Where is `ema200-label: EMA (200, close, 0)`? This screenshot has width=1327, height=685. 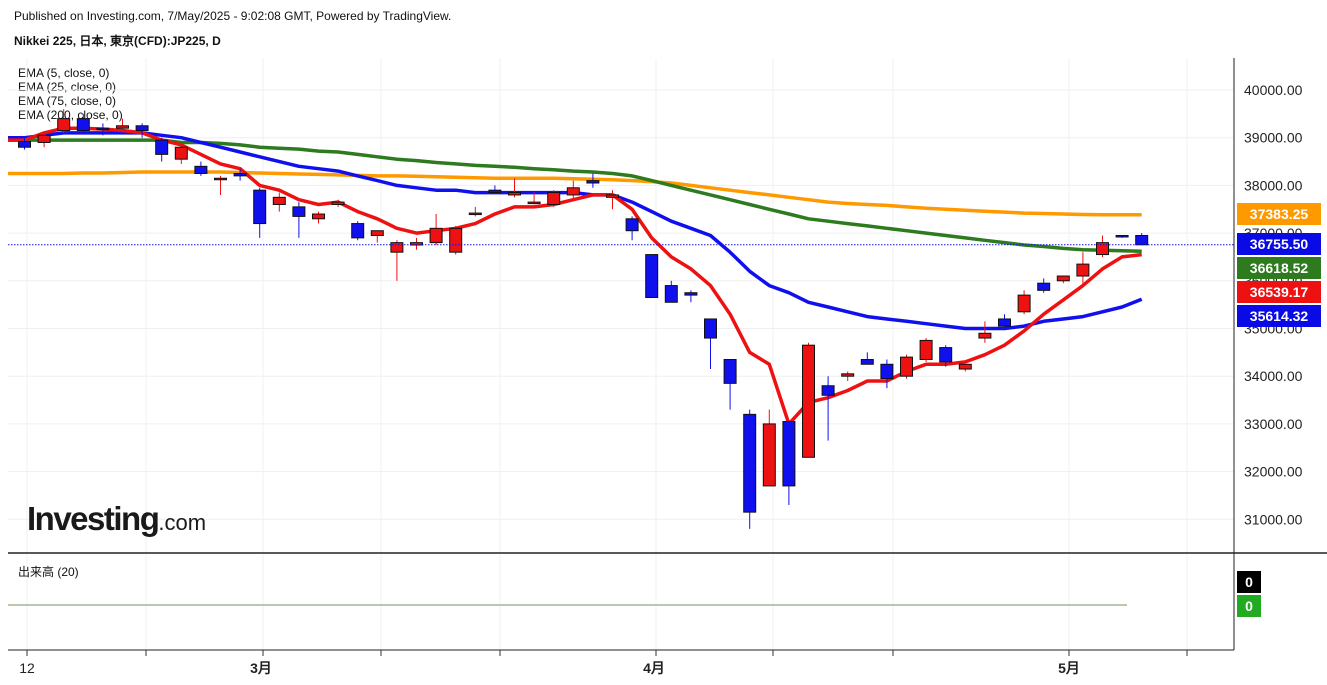
ema200-label: EMA (200, close, 0) is located at coordinates (70, 115).